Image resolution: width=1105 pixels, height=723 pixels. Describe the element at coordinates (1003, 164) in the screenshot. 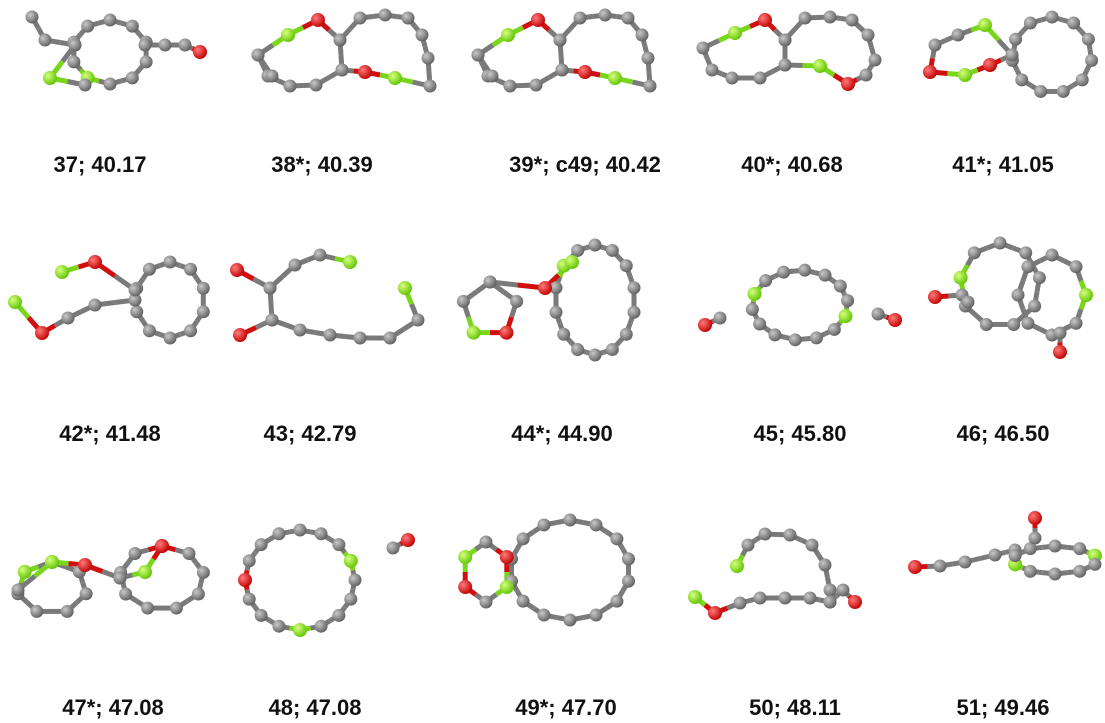

I see `label: 41*; 41.05` at that location.